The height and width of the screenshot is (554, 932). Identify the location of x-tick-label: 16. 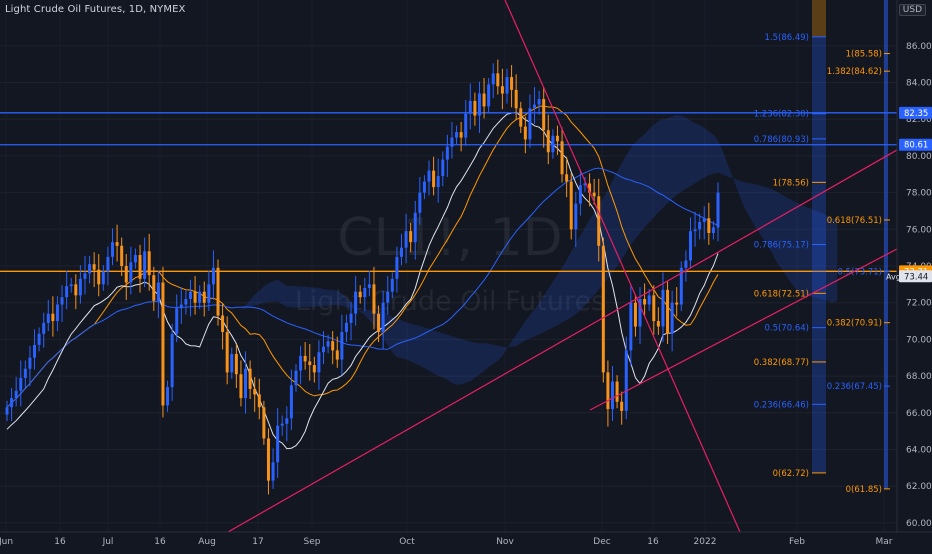
(653, 542).